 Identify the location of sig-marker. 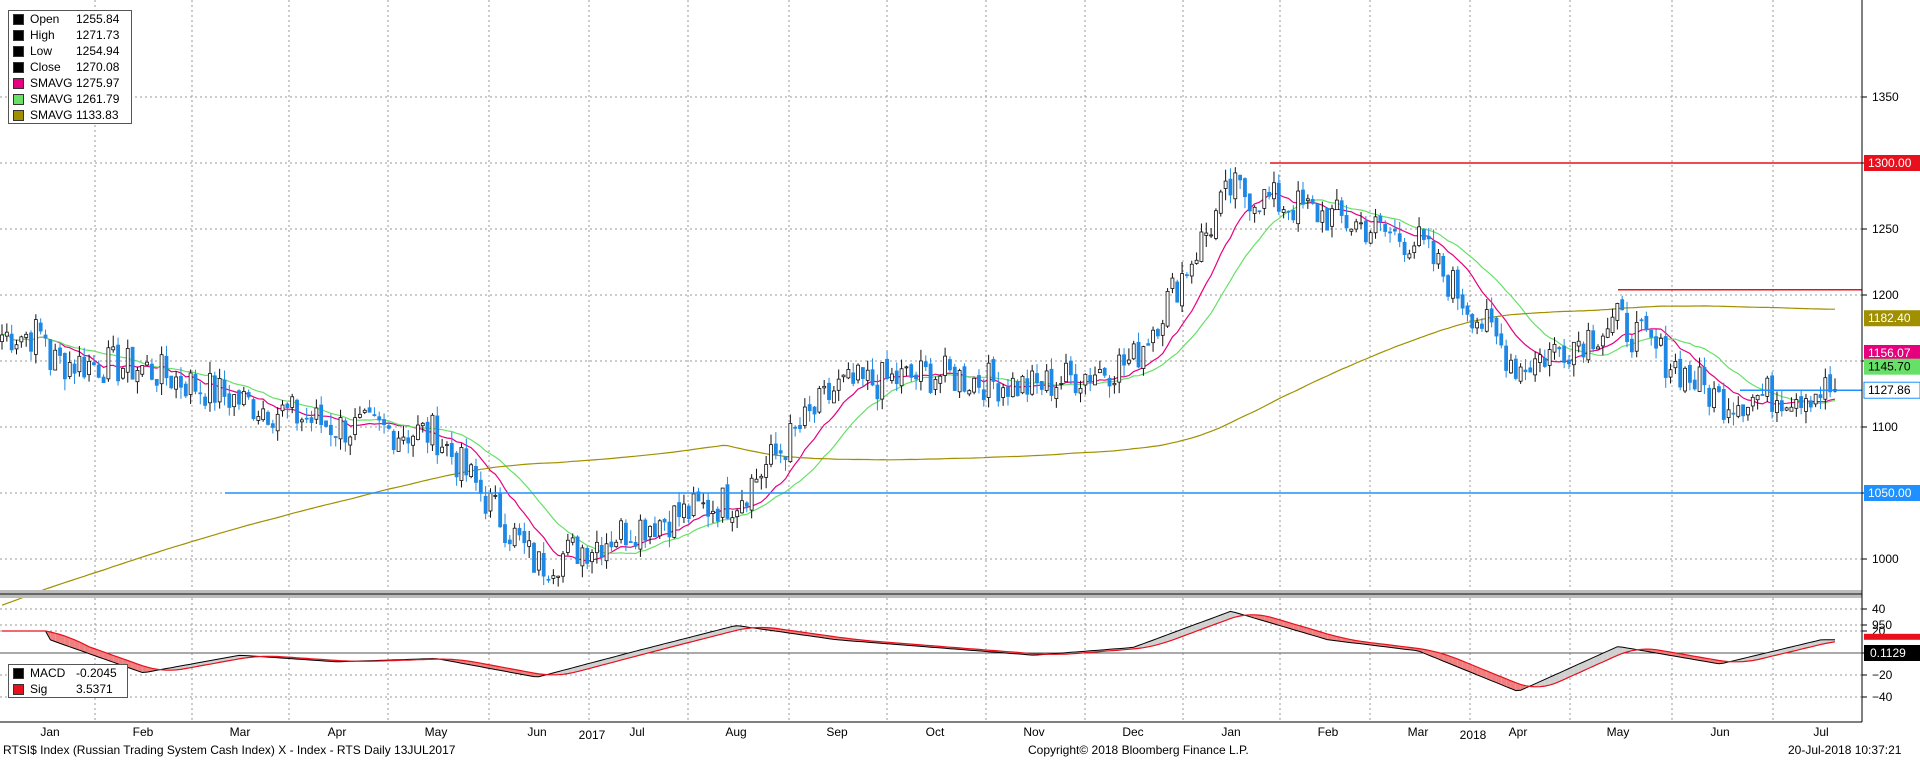
(1892, 636).